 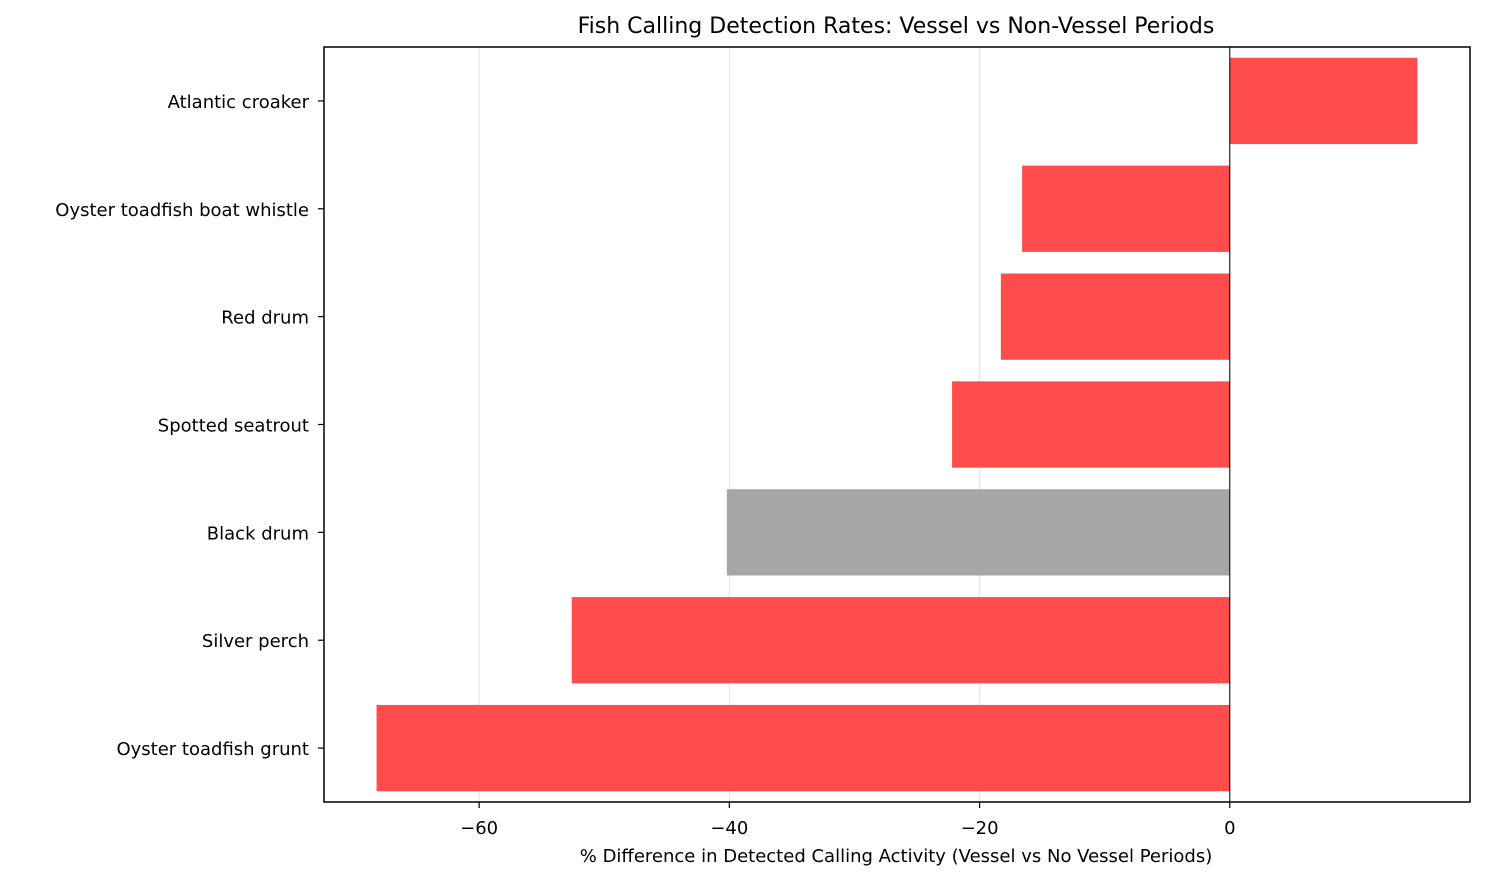 I want to click on y-tick-label: Silver perch, so click(x=255, y=641).